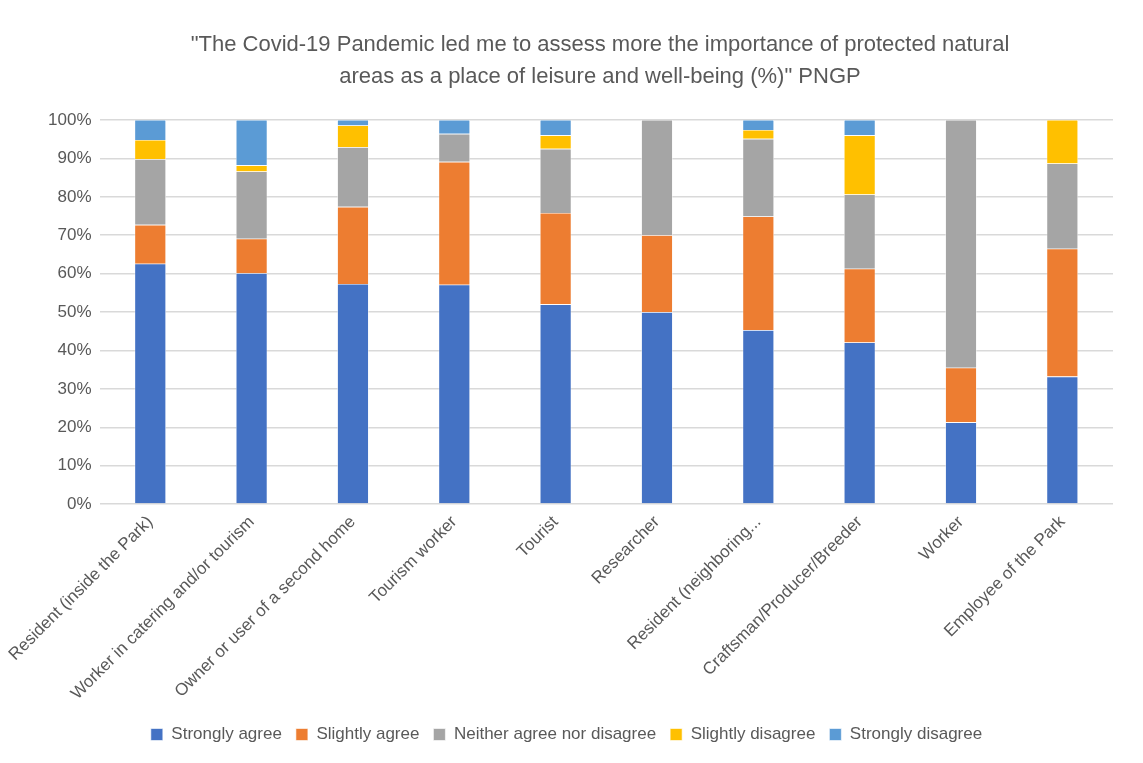 The width and height of the screenshot is (1143, 763). I want to click on y-tick-label: 20%, so click(74, 426).